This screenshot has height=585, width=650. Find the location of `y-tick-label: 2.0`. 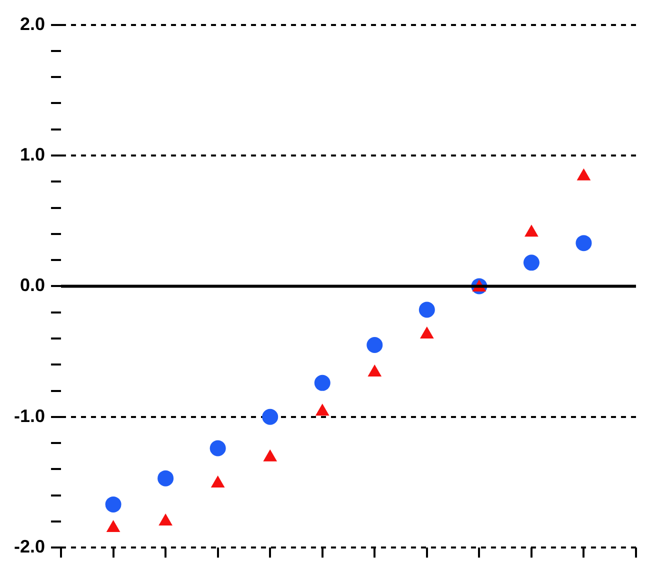

y-tick-label: 2.0 is located at coordinates (33, 24).